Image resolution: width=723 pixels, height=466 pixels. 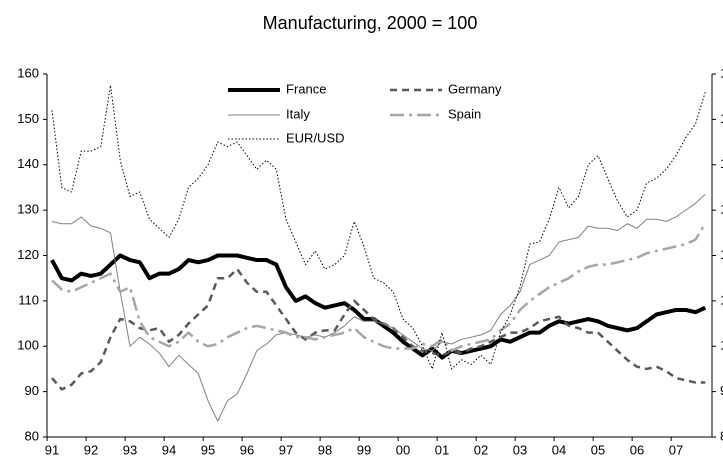 I want to click on y-tick-label: 80, so click(x=32, y=435).